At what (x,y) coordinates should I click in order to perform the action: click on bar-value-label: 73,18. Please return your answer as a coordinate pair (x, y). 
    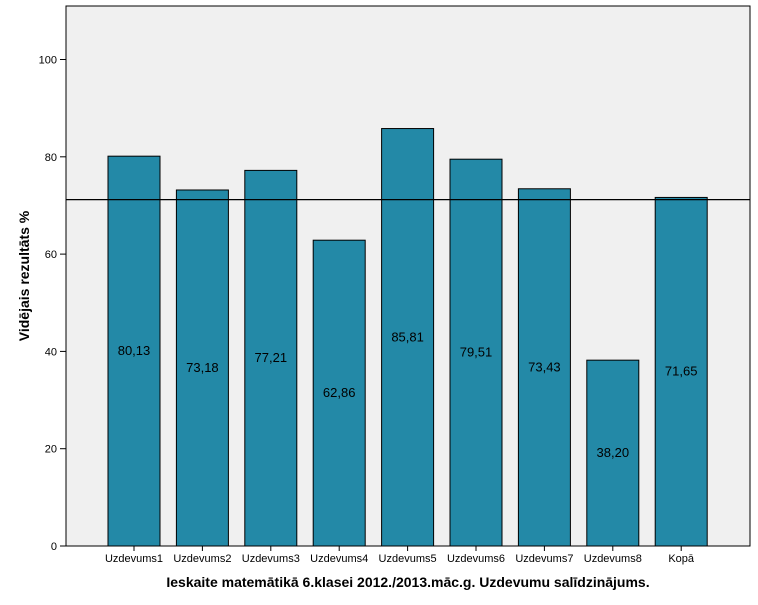
    Looking at the image, I should click on (202, 367).